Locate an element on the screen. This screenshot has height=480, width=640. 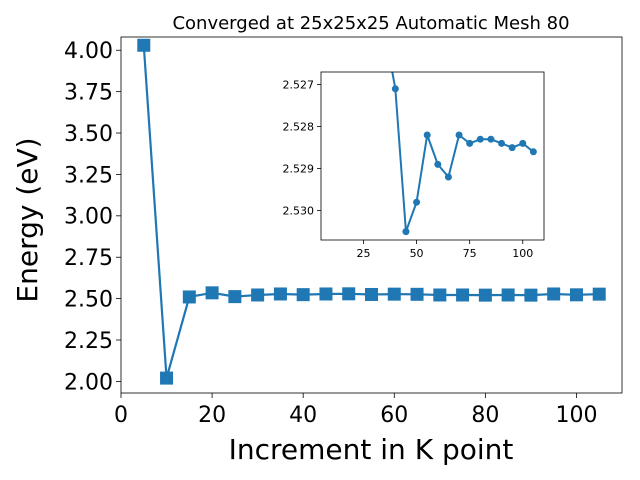
main-y-tick-label: 2.00 is located at coordinates (88, 382).